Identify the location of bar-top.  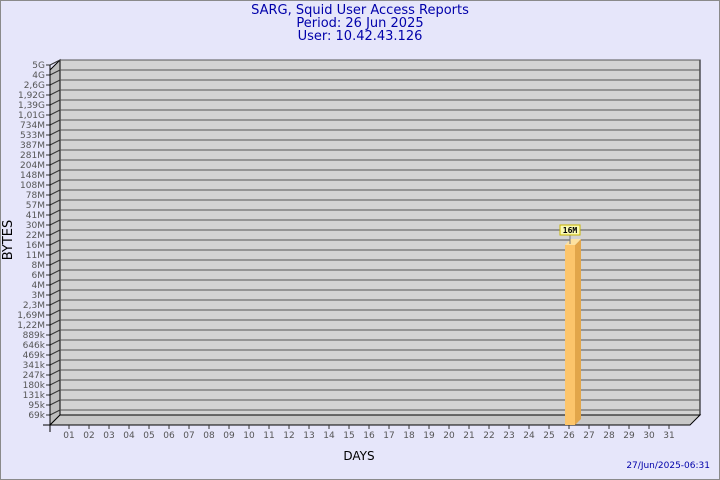
(573, 242).